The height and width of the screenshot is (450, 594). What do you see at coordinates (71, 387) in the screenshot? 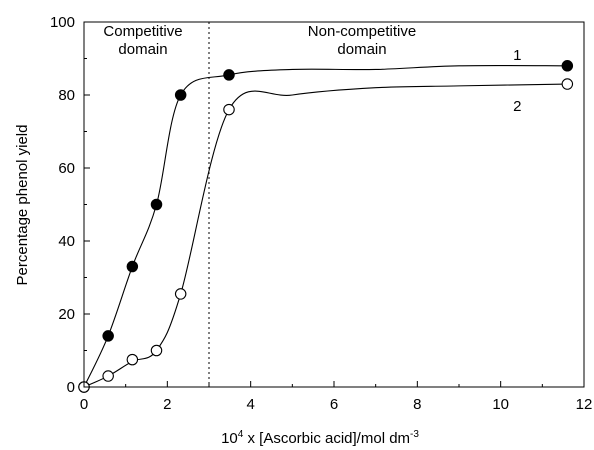
I see `y-tick-label: 0` at bounding box center [71, 387].